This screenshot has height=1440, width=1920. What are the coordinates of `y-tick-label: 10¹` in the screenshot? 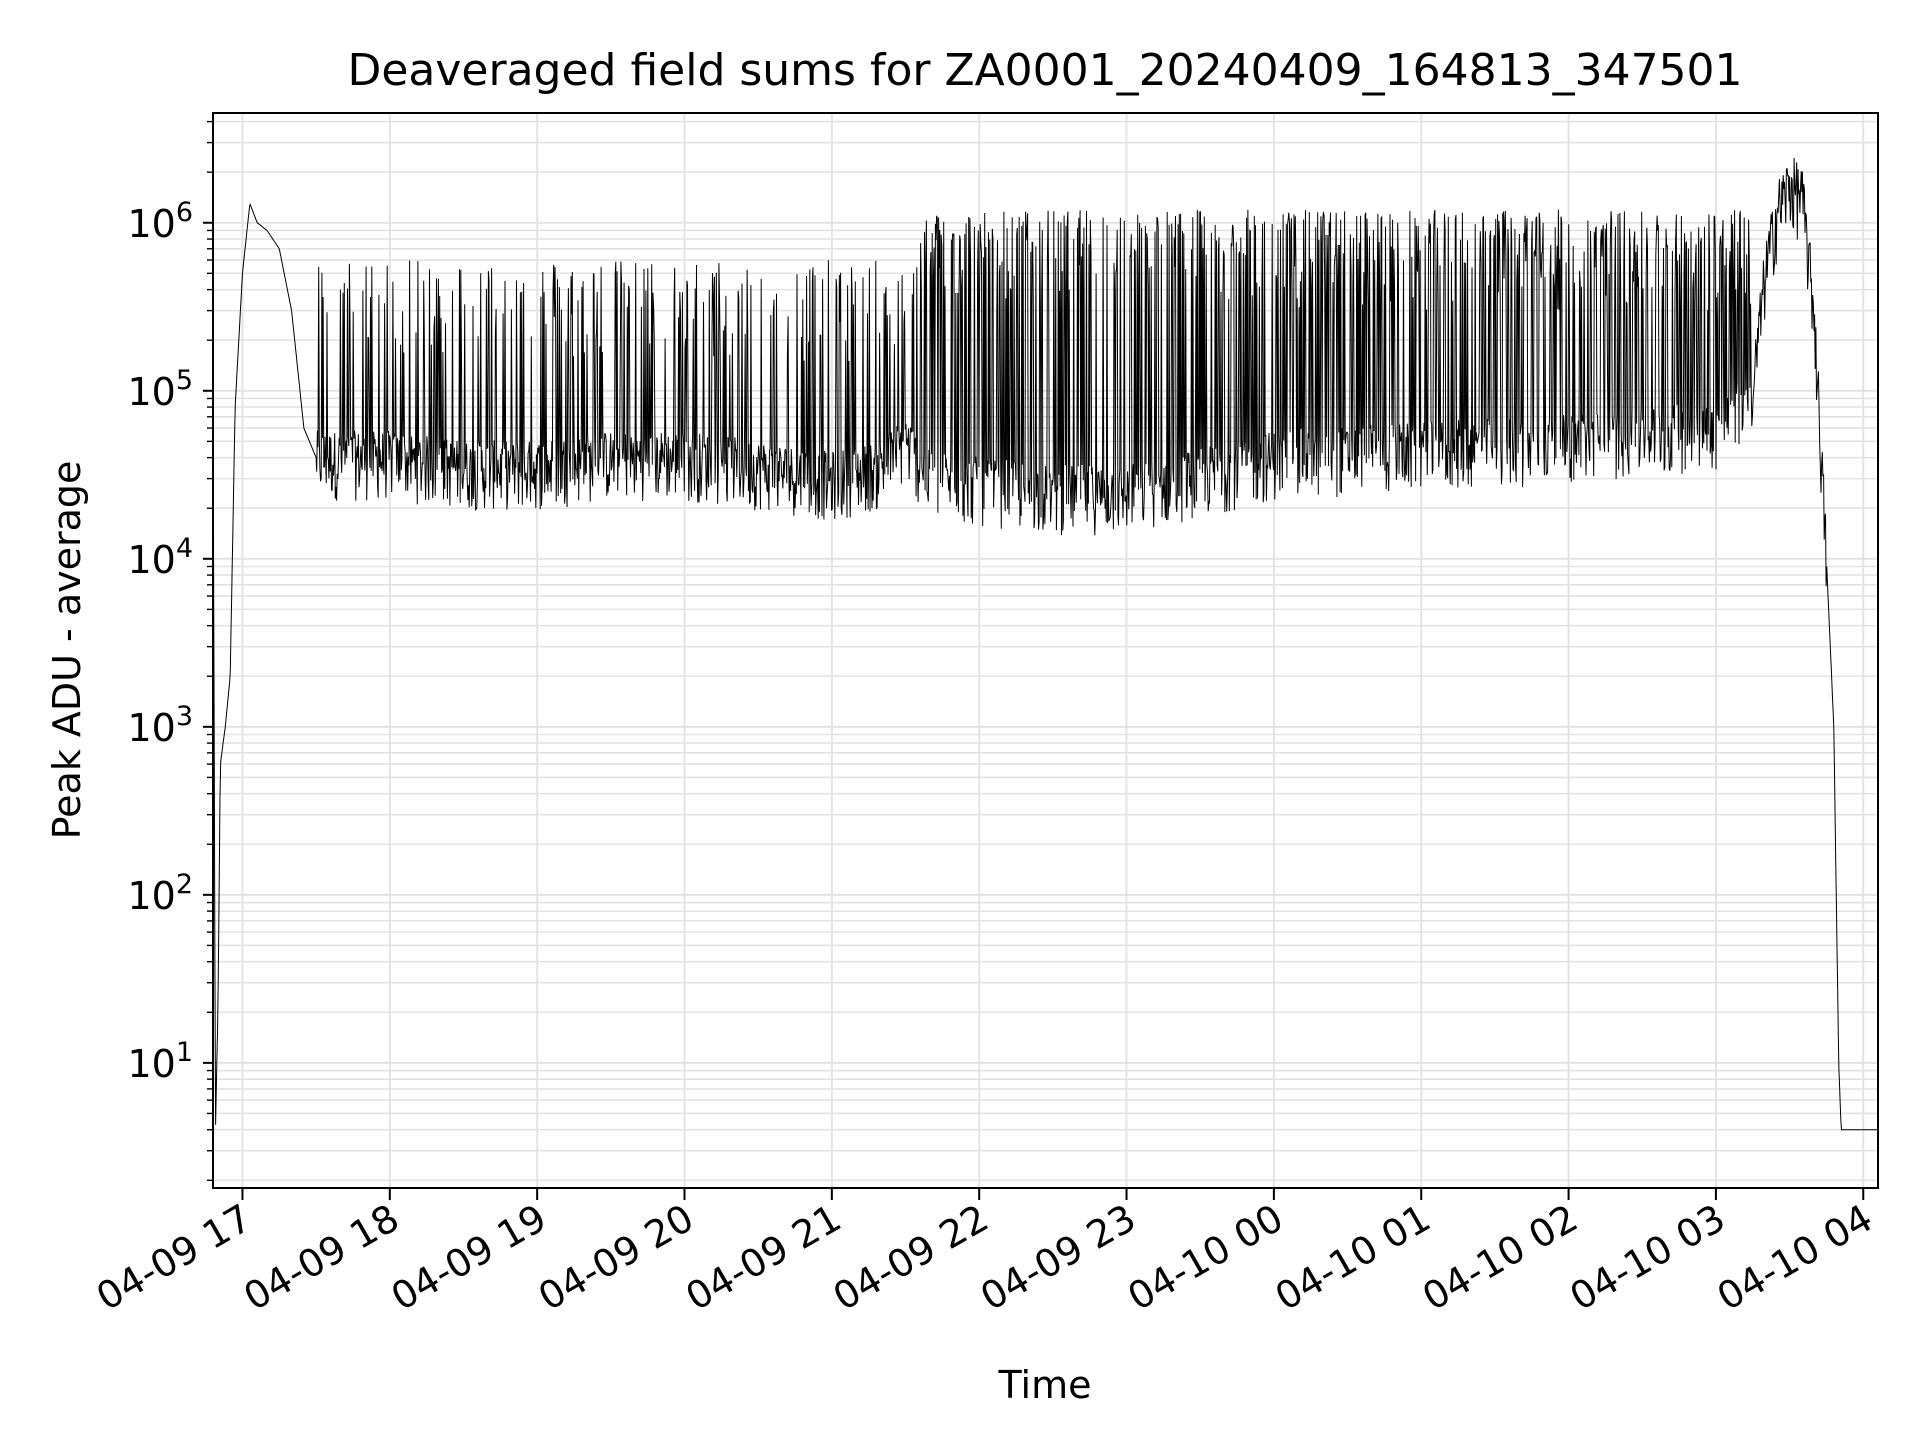 It's located at (160, 1061).